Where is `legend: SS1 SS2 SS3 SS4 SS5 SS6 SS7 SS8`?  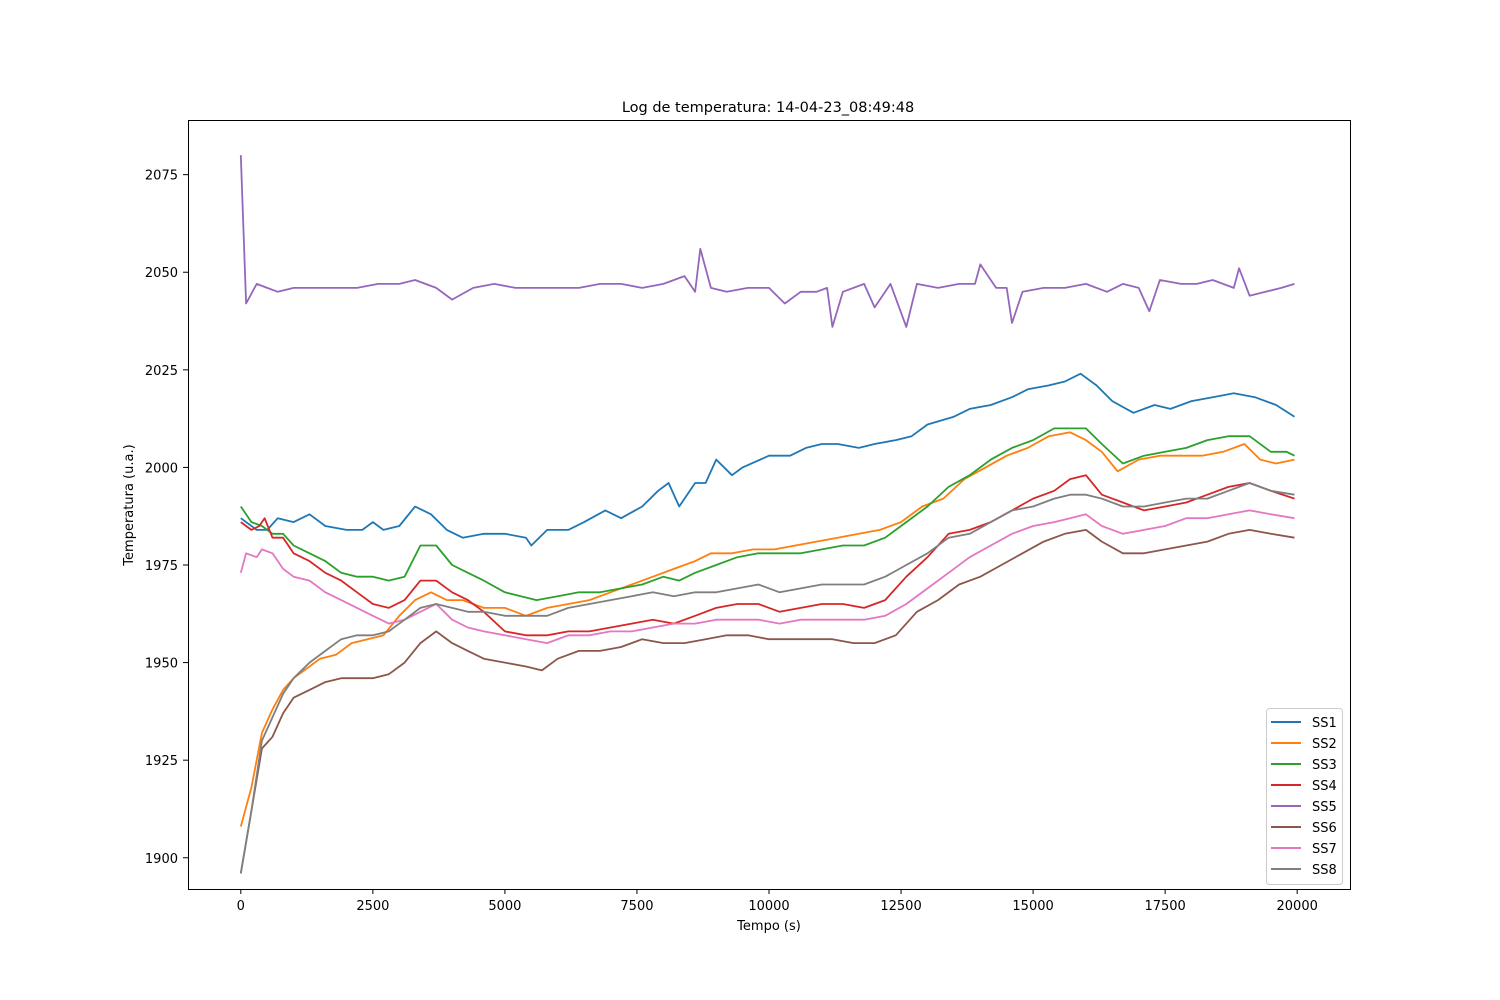
legend: SS1 SS2 SS3 SS4 SS5 SS6 SS7 SS8 is located at coordinates (1304, 796).